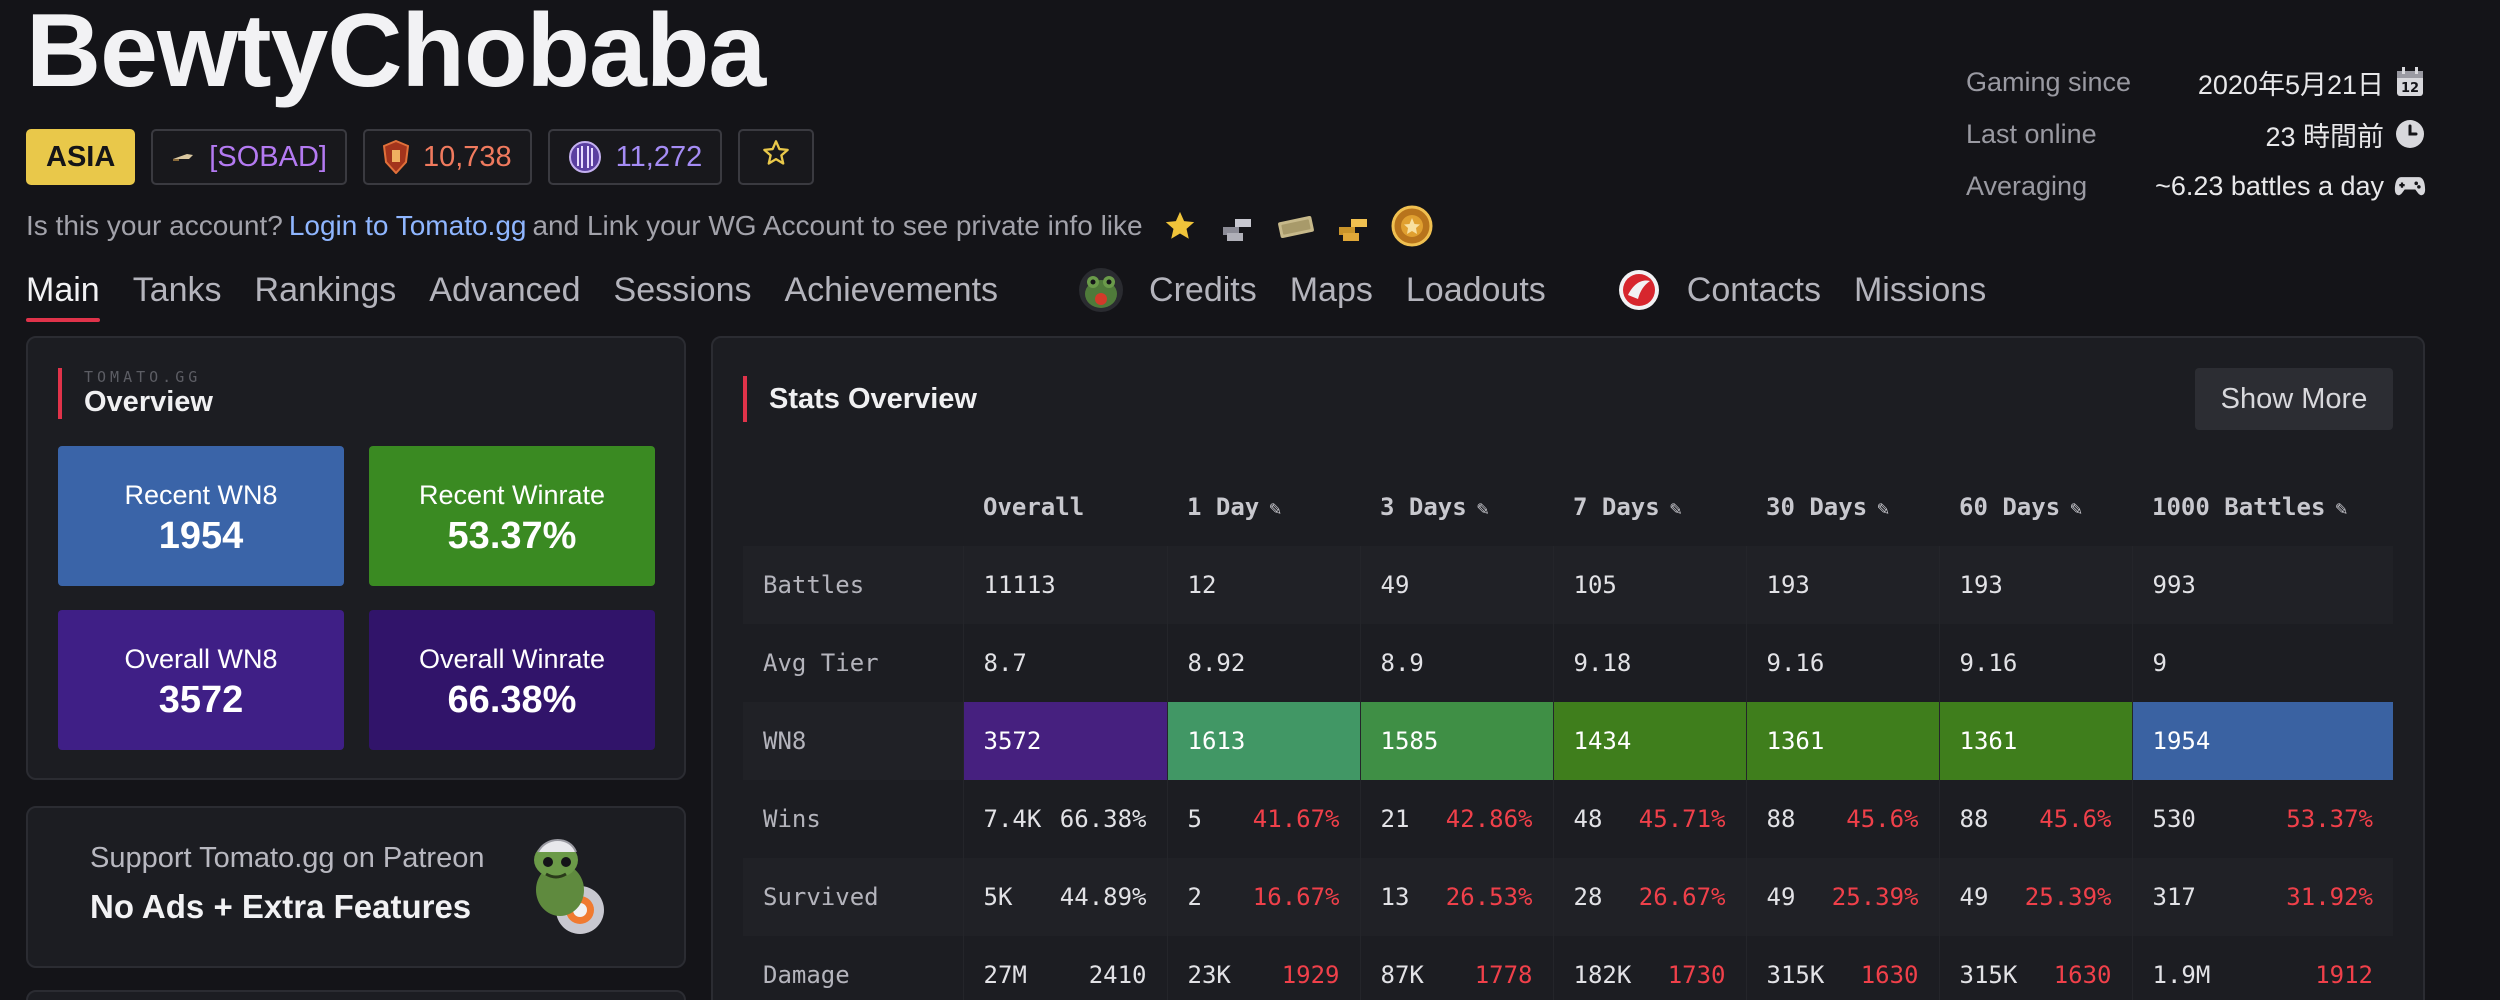  I want to click on tab-achievements: Achievements, so click(891, 289).